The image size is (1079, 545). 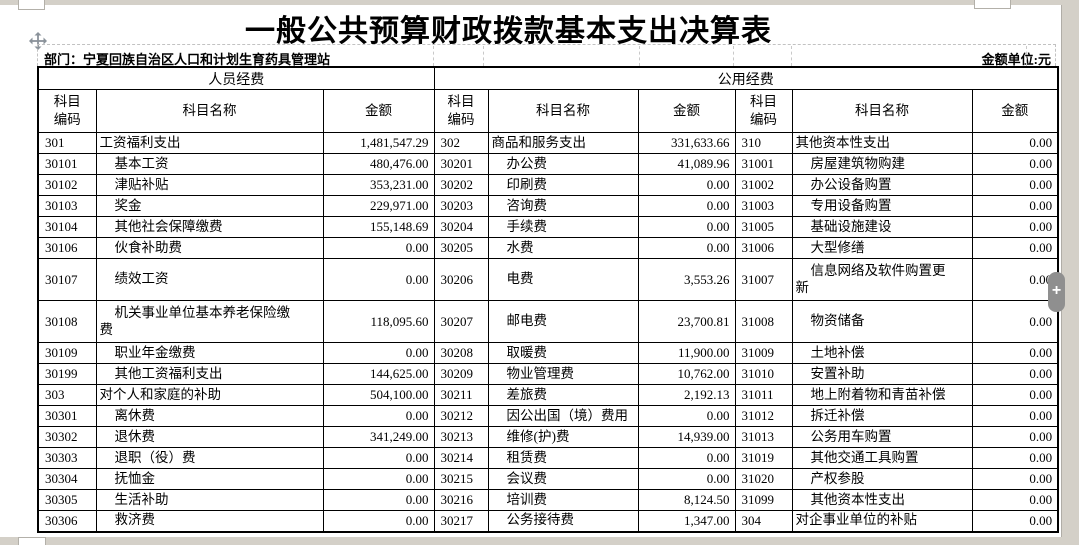 I want to click on amount-cell: 229,971.00, so click(x=378, y=206).